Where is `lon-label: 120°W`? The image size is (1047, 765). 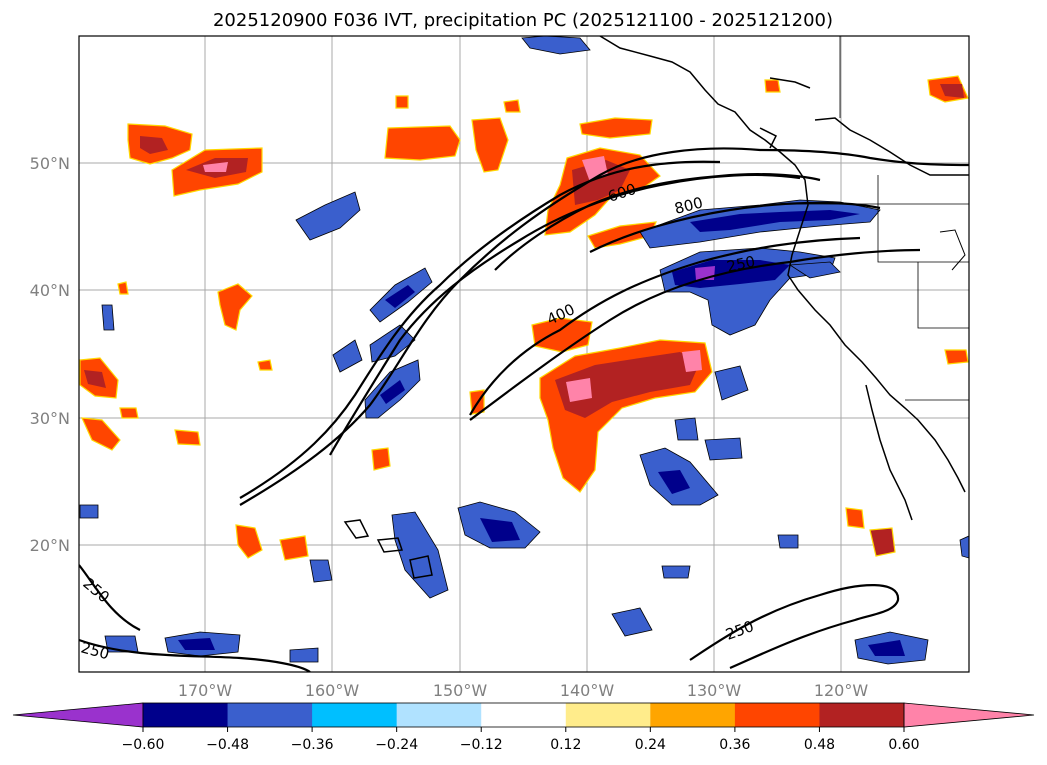
lon-label: 120°W is located at coordinates (841, 690).